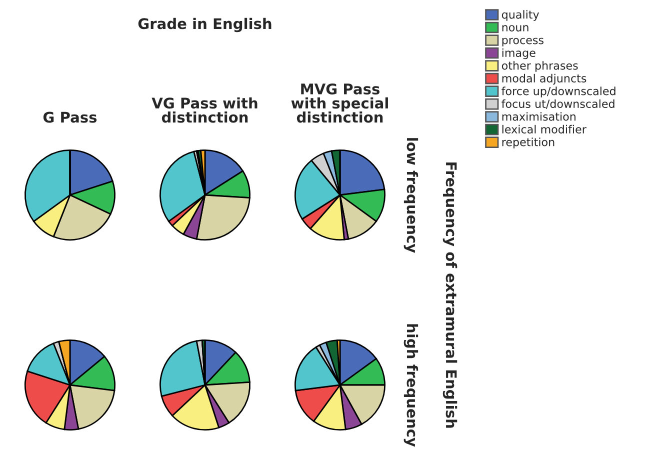 Image resolution: width=655 pixels, height=453 pixels. What do you see at coordinates (523, 42) in the screenshot?
I see `legend-label: process` at bounding box center [523, 42].